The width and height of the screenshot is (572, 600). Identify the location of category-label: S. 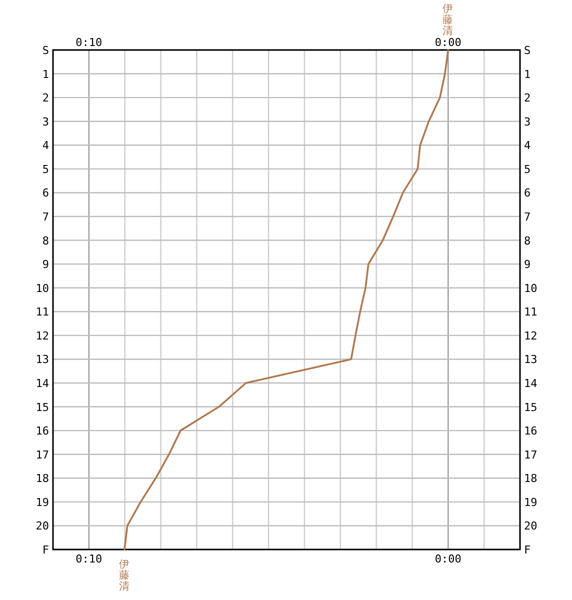
(45, 50).